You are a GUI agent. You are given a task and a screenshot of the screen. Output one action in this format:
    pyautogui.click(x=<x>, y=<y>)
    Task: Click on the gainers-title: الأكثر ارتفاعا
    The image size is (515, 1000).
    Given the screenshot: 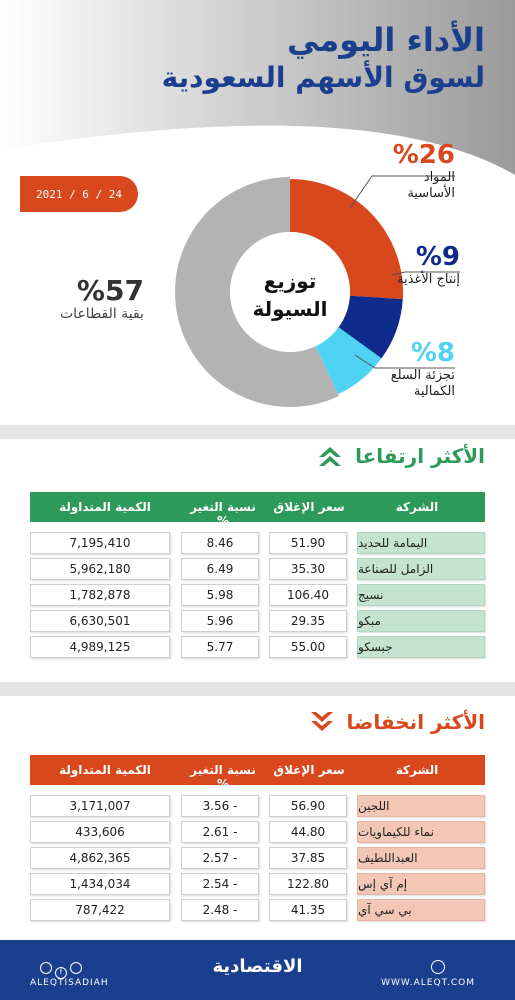 What is the action you would take?
    pyautogui.click(x=420, y=456)
    